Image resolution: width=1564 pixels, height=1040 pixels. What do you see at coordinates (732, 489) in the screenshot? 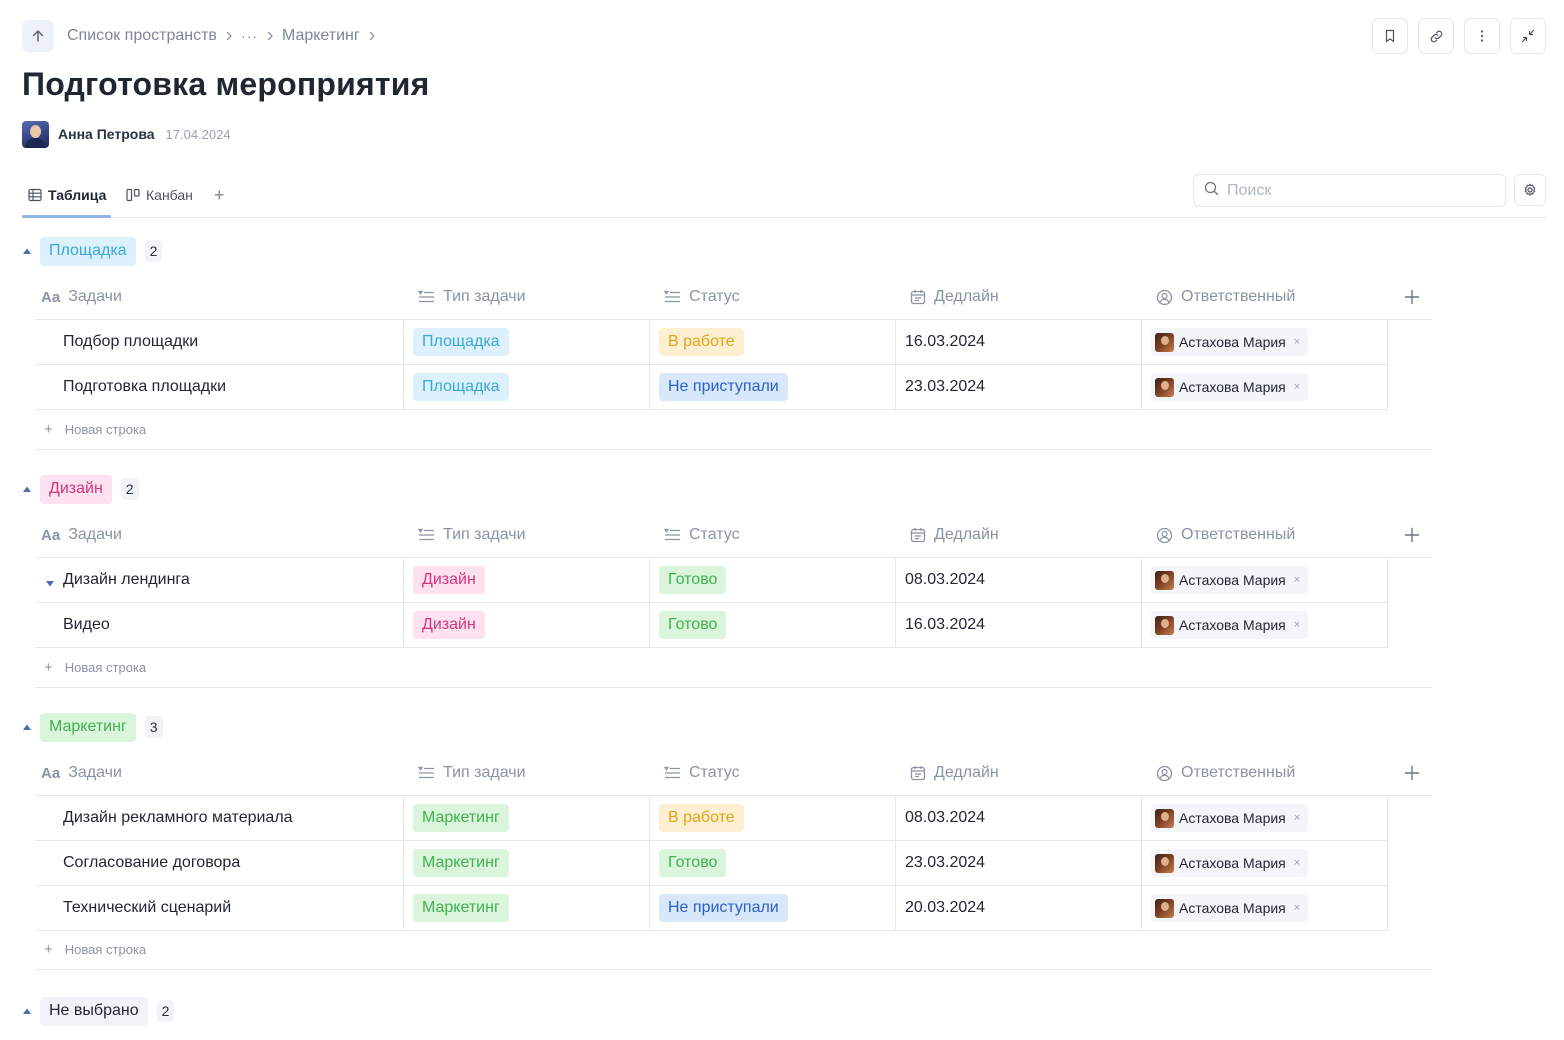
I see `group-header: Дизайн 2` at bounding box center [732, 489].